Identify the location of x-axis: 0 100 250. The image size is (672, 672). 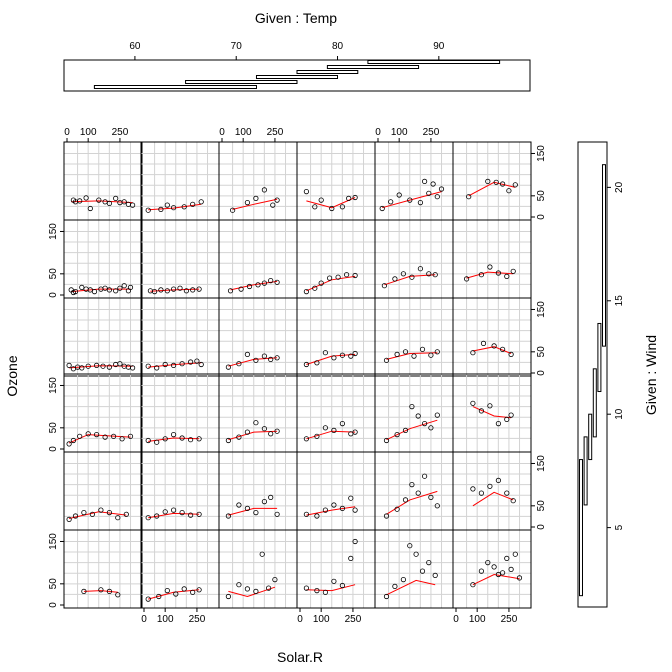
(96, 135).